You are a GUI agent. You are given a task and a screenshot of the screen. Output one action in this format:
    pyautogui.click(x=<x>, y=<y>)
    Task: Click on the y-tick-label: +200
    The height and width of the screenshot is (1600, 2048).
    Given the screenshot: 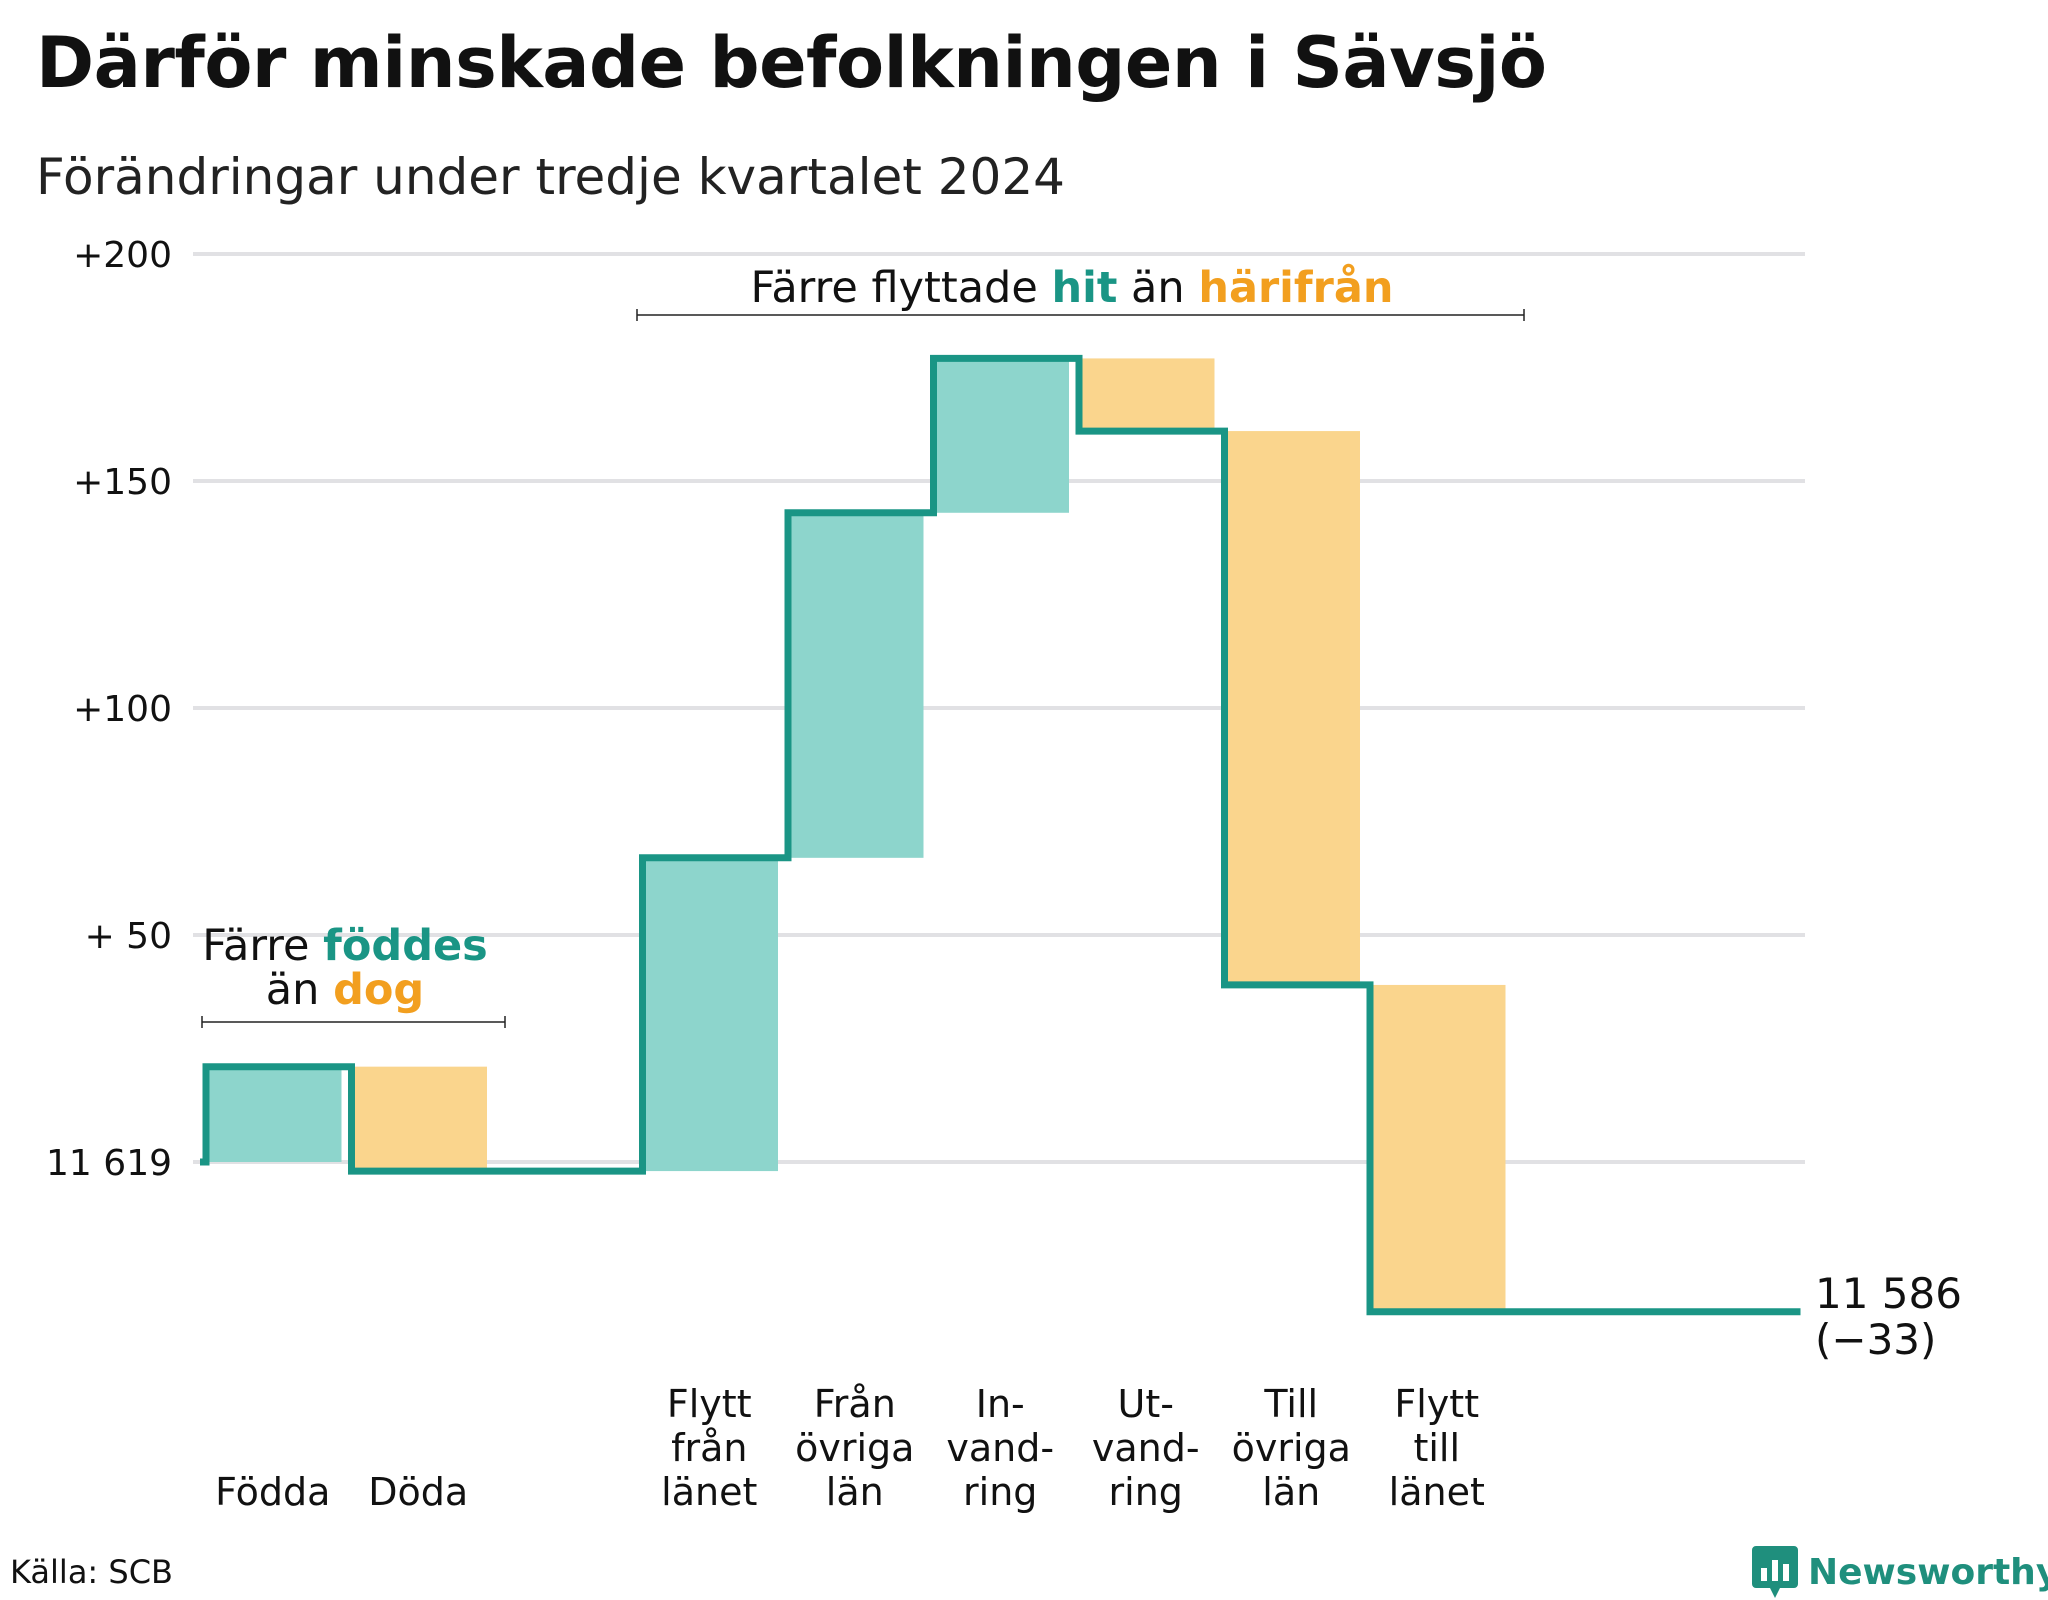 What is the action you would take?
    pyautogui.click(x=122, y=255)
    